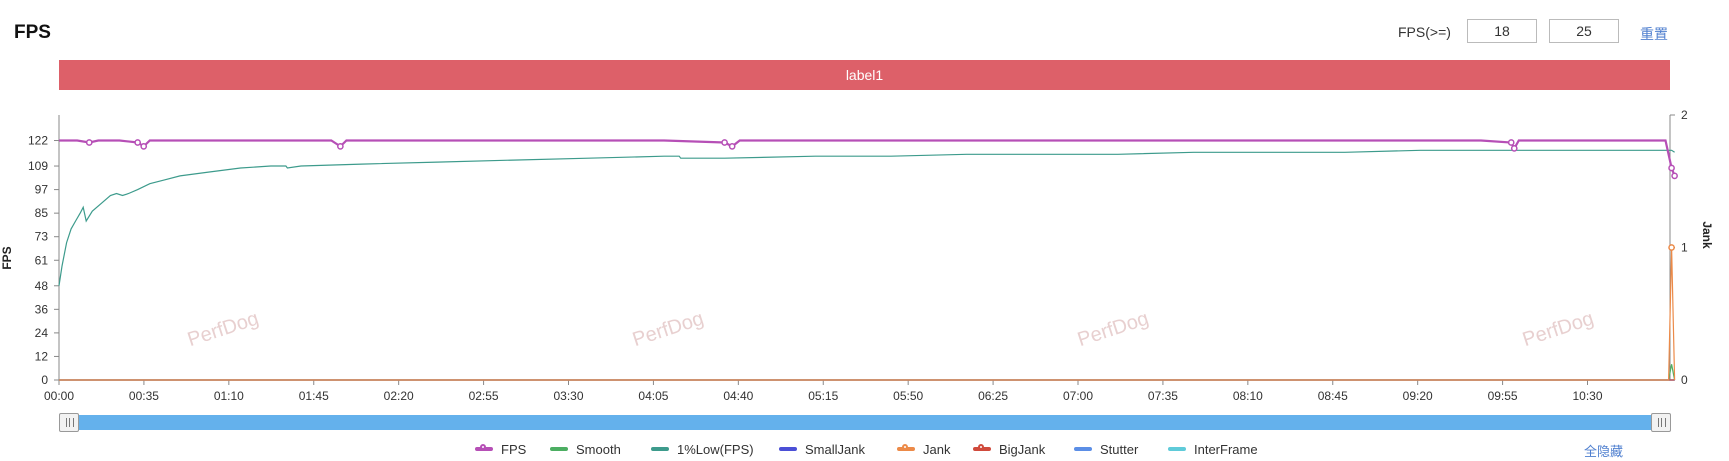 This screenshot has height=461, width=1729. I want to click on legend-label: 1%Low(FPS), so click(715, 449).